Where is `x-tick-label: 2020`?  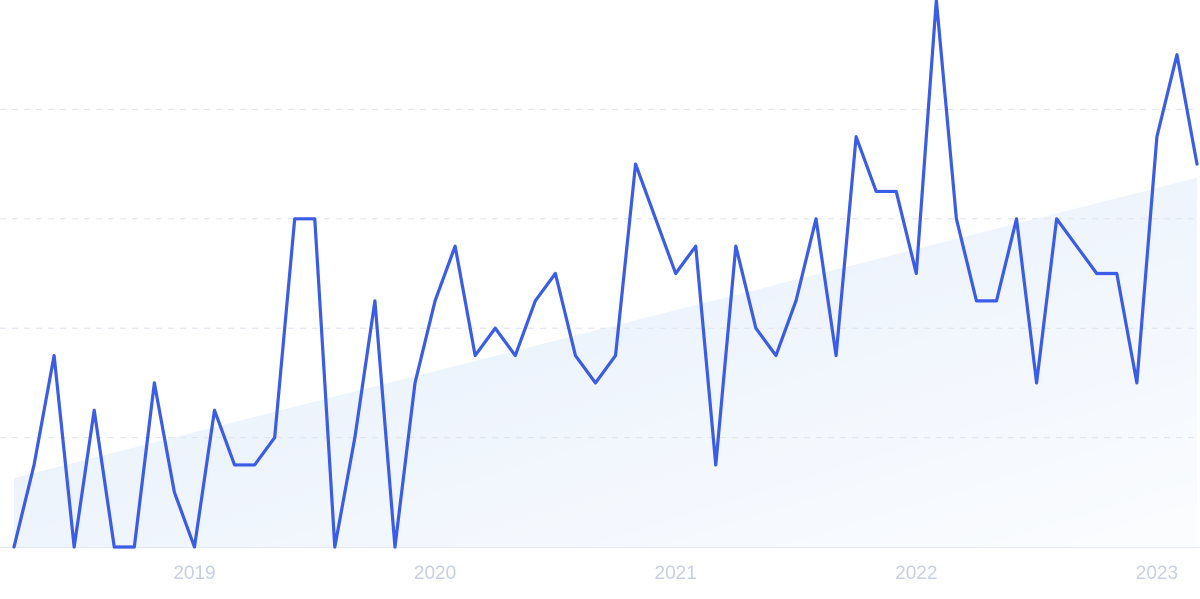 x-tick-label: 2020 is located at coordinates (435, 573).